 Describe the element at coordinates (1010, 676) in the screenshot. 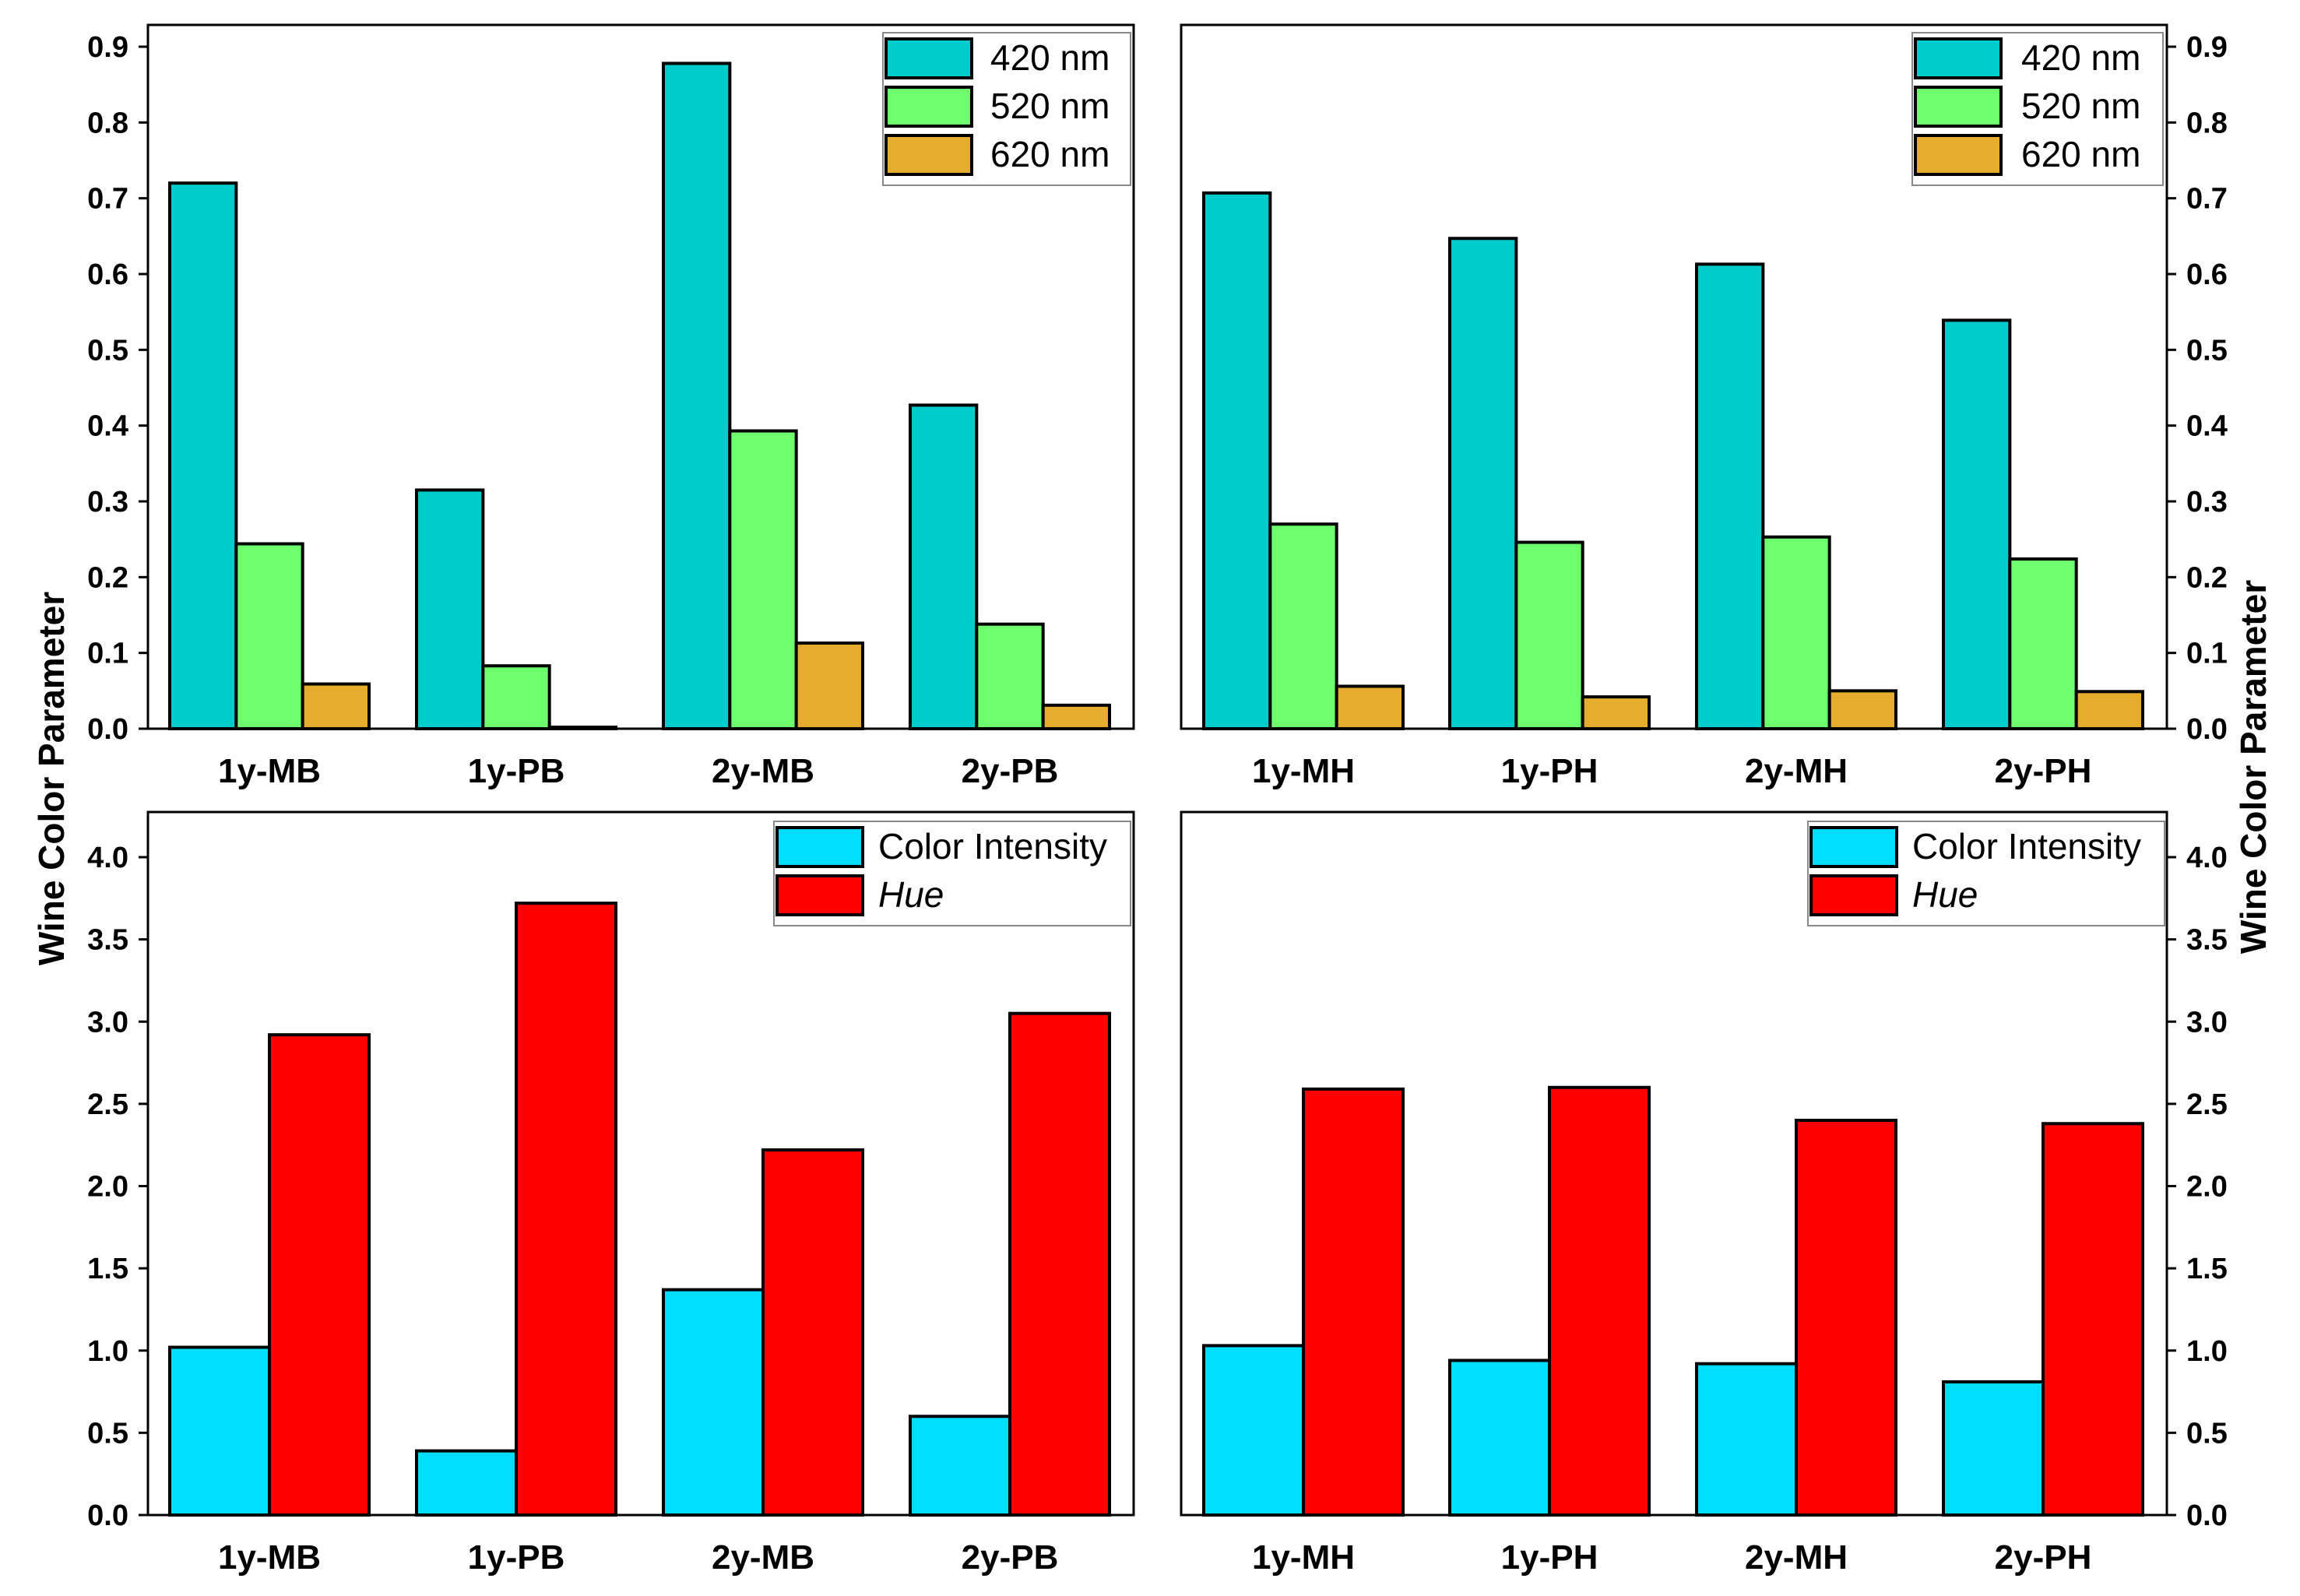

I see `bar-520-nm-2y-pb` at that location.